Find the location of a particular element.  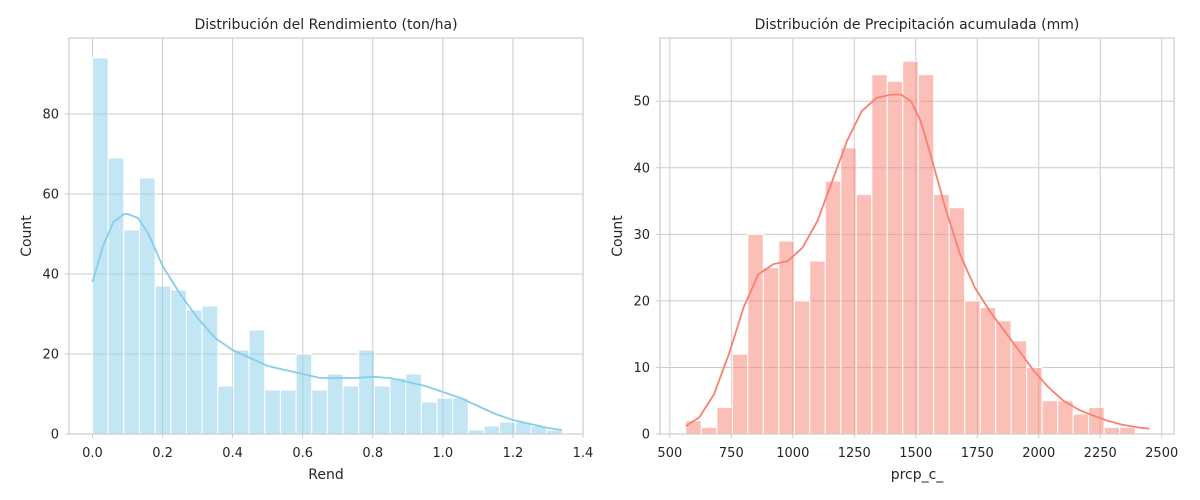

y-tick-label: 80 is located at coordinates (50, 115).